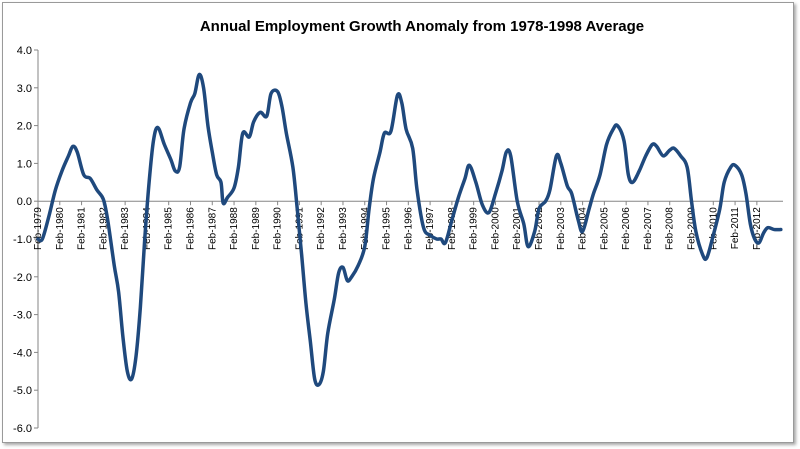 The height and width of the screenshot is (449, 800). I want to click on y-axis: 4.0 3.0 2.0 1.0 0.0 -1.0 -2.0 -3.0 -4.0 -5.0 -6.0, so click(26, 240).